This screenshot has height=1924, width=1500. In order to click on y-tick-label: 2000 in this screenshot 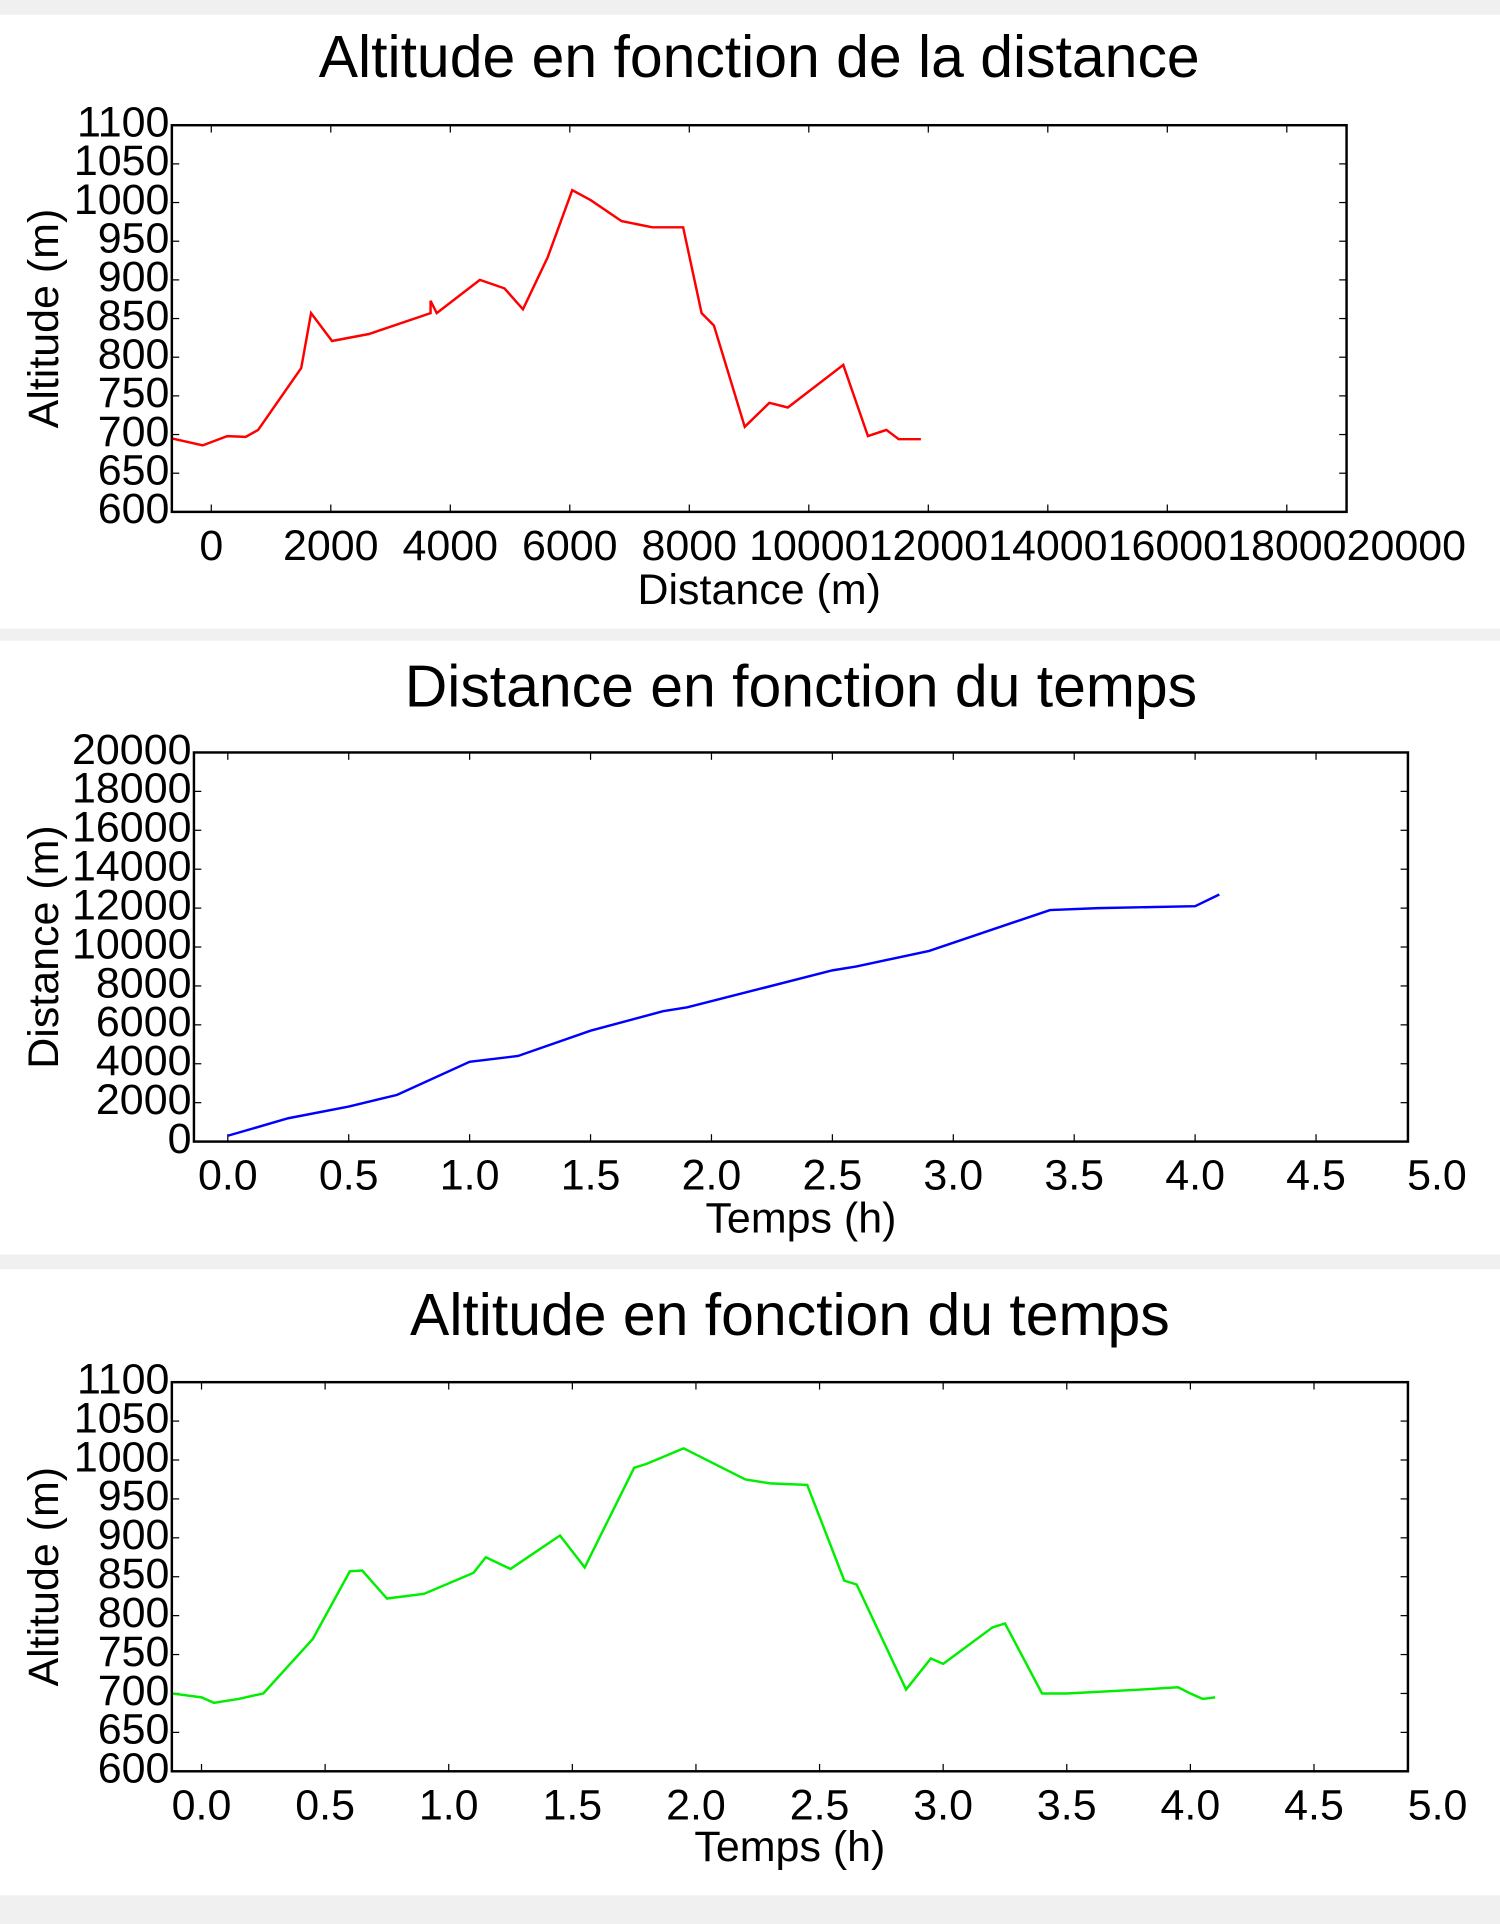, I will do `click(144, 1100)`.